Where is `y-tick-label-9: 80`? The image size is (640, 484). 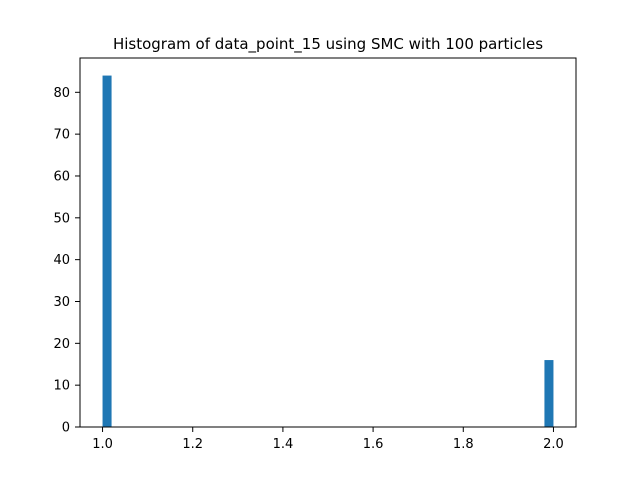
y-tick-label-9: 80 is located at coordinates (61, 93).